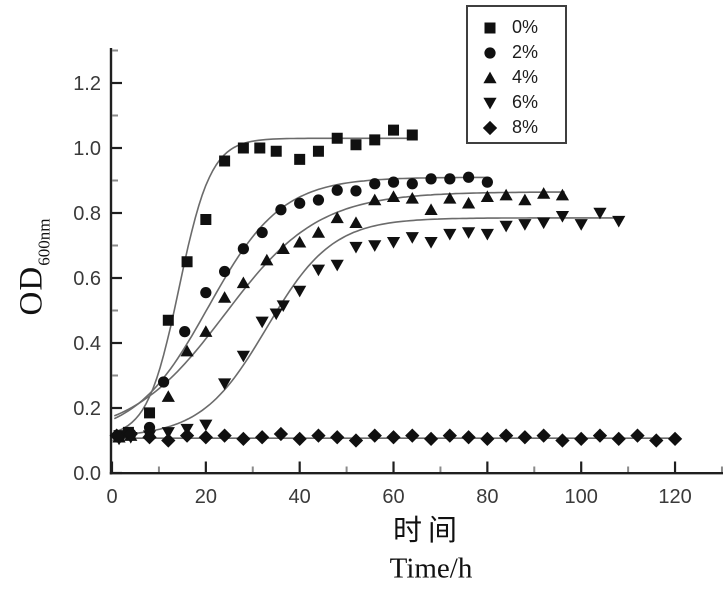 This screenshot has height=595, width=725. I want to click on legend-marker-square-icon, so click(490, 27).